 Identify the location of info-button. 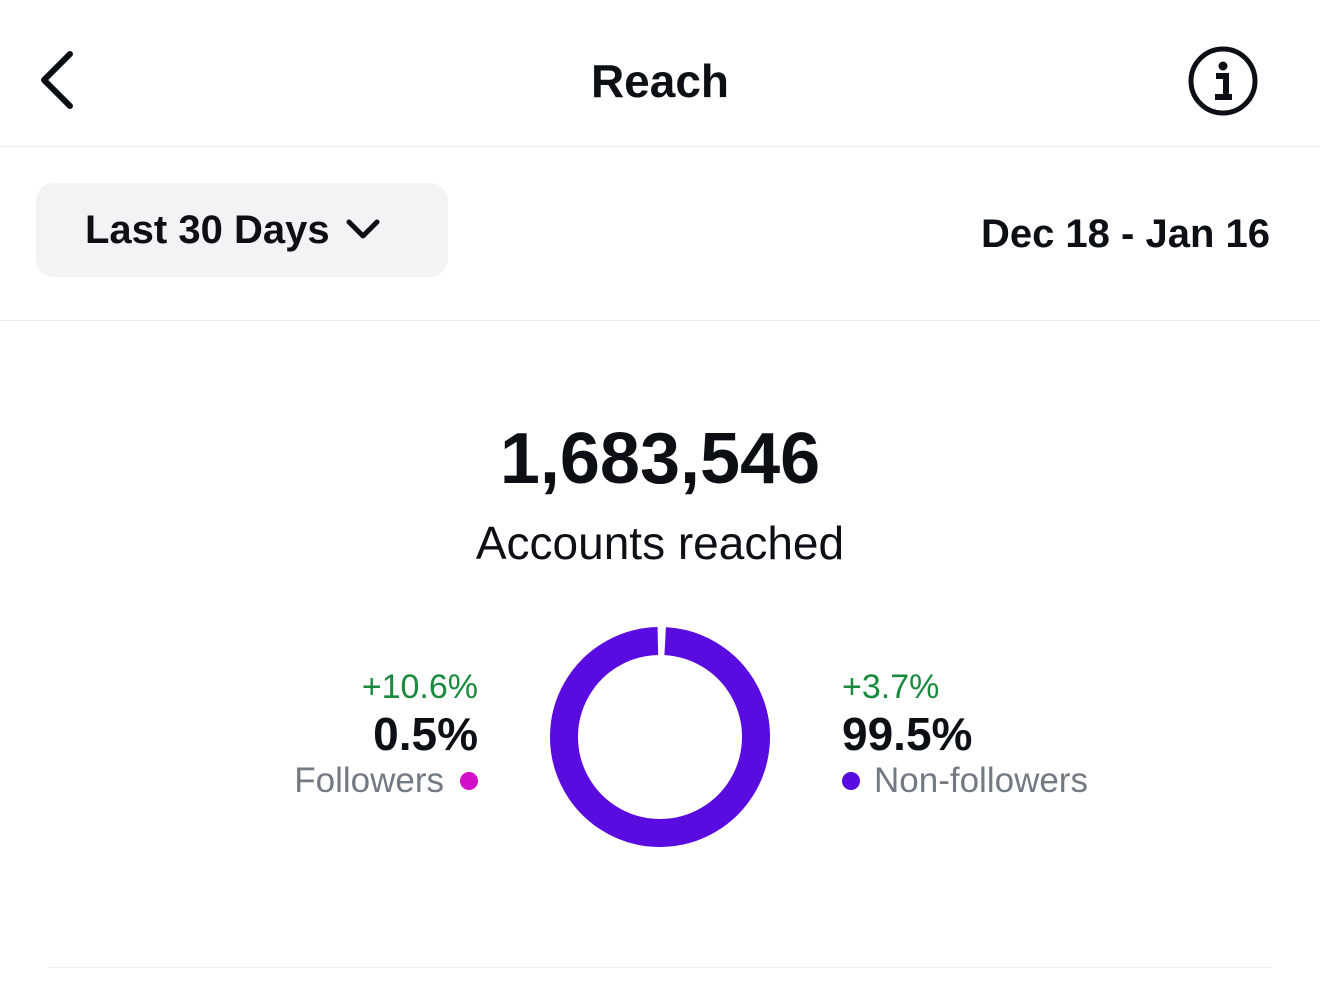
(1223, 81).